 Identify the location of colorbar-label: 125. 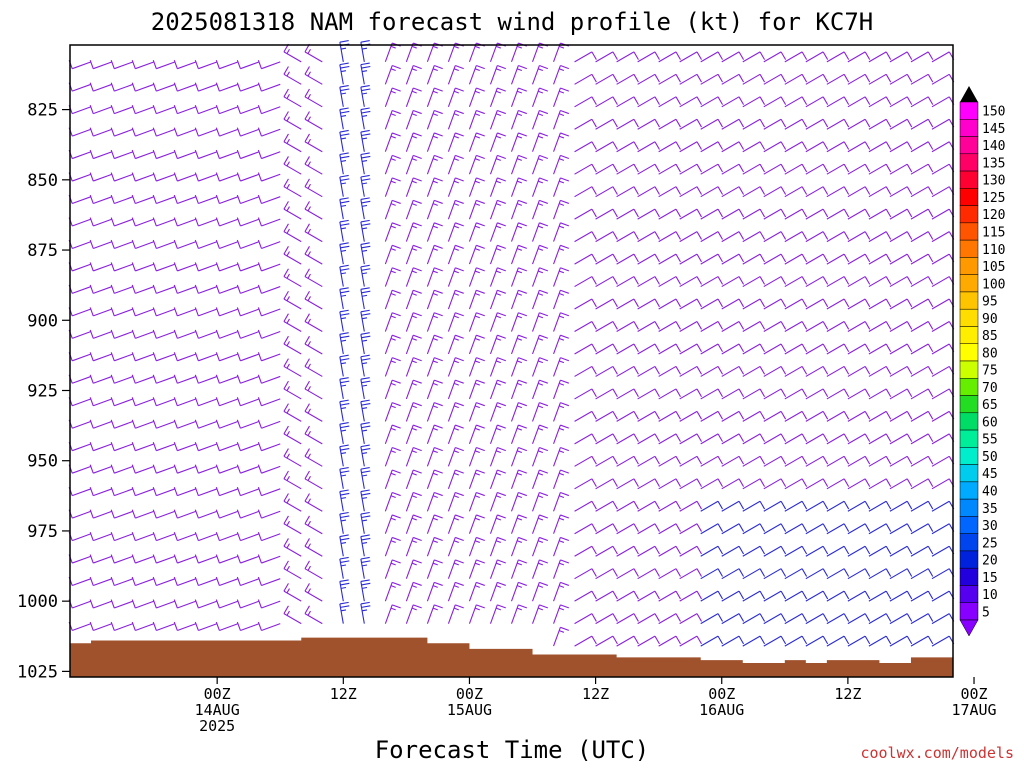
(993, 198).